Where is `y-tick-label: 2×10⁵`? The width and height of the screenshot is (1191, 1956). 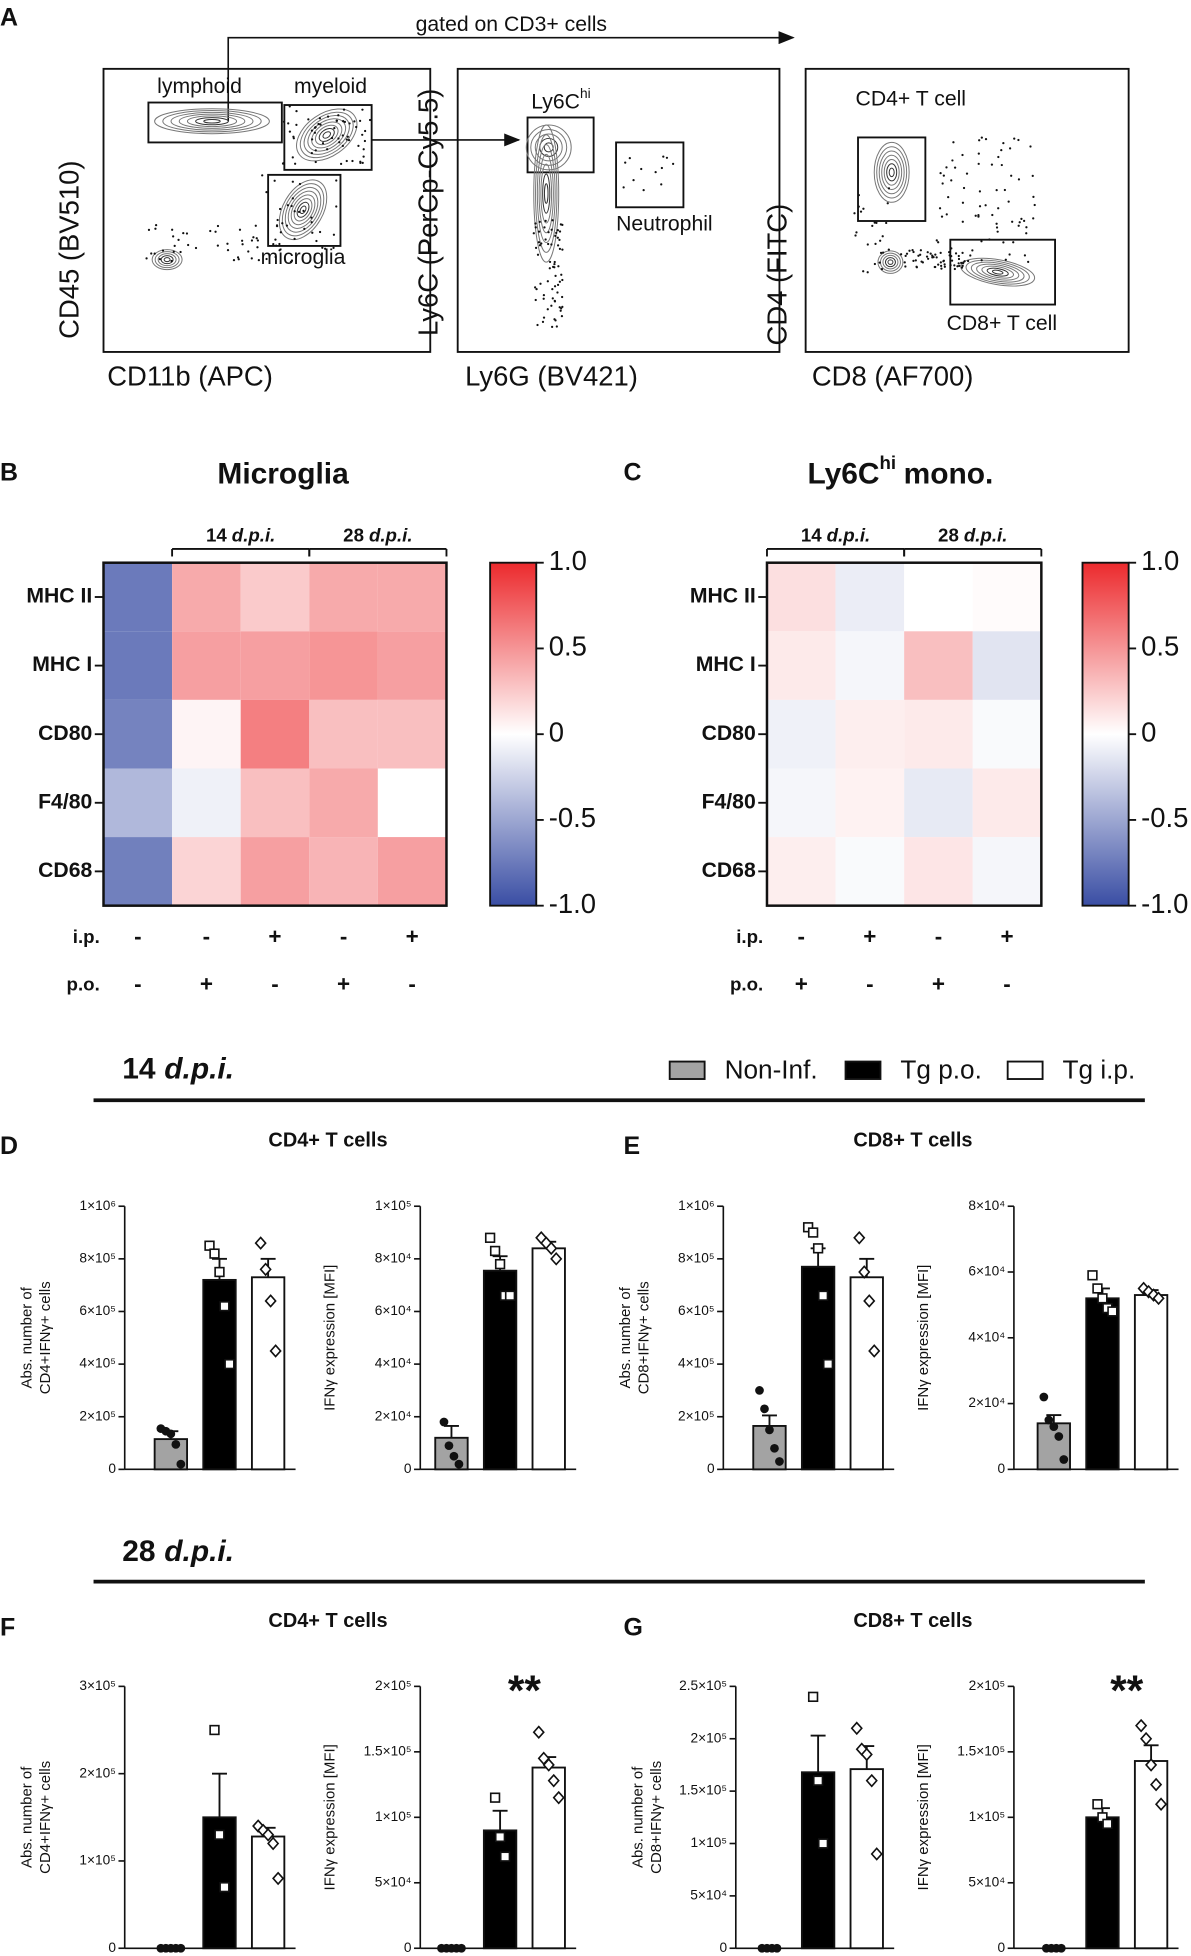 y-tick-label: 2×10⁵ is located at coordinates (393, 1685).